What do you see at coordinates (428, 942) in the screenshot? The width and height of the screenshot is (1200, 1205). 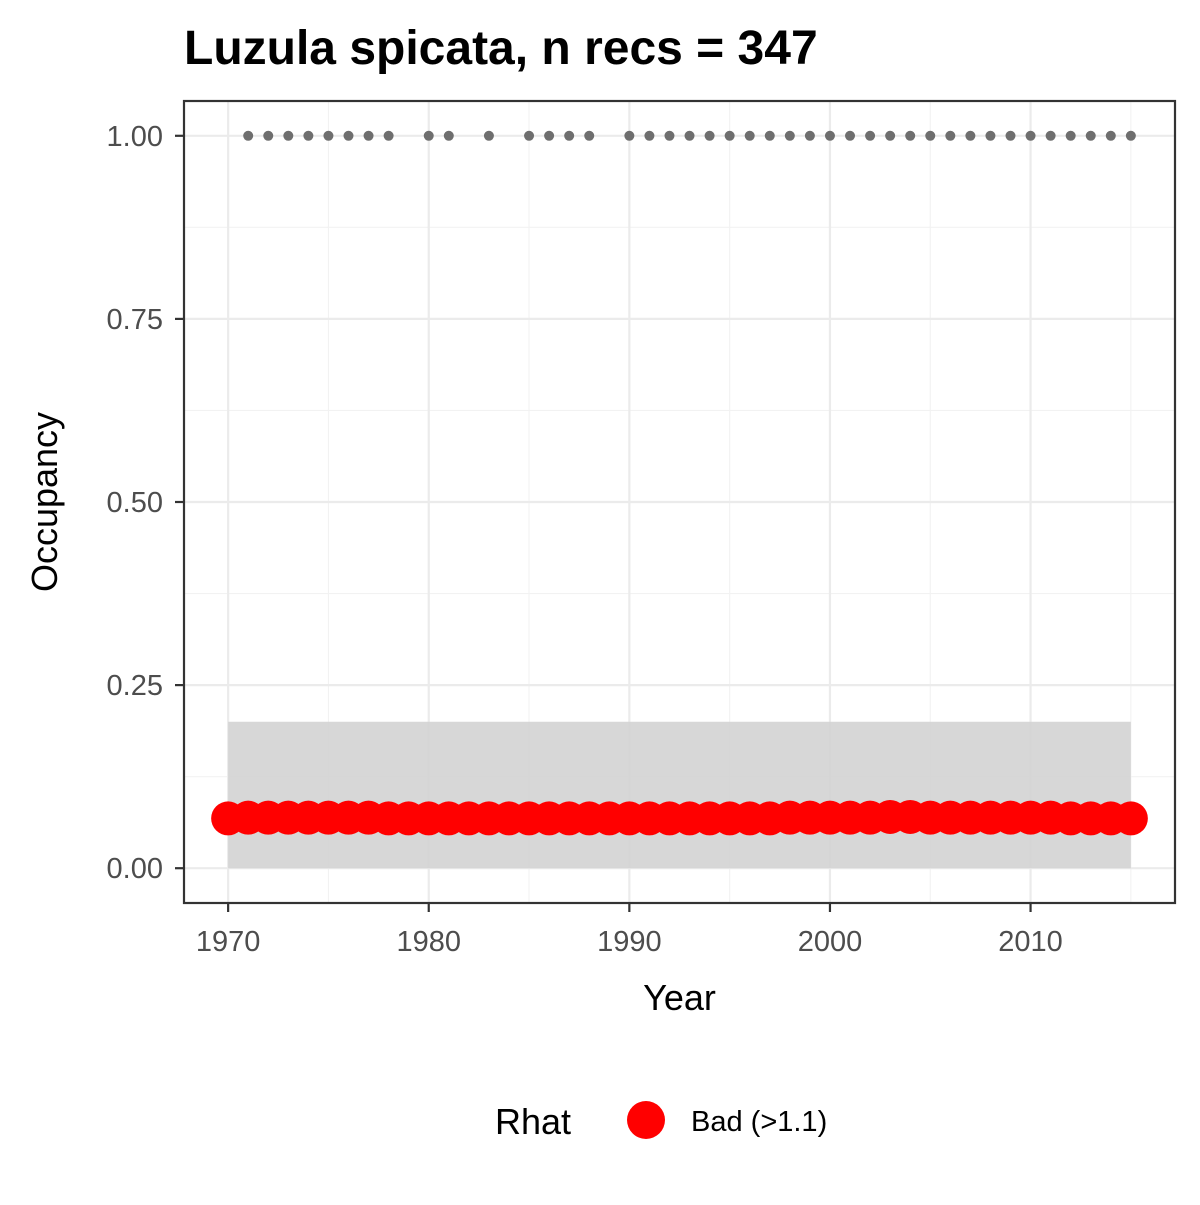 I see `x-tick-label: 1980` at bounding box center [428, 942].